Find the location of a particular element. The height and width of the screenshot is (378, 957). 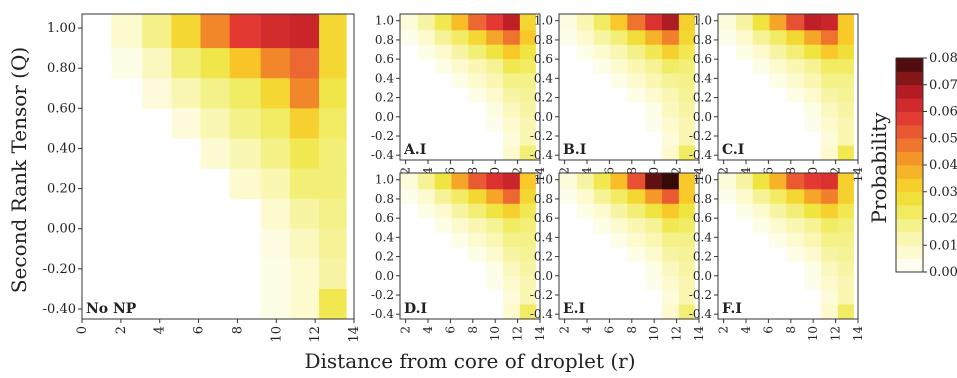

x-tick-label: 10 is located at coordinates (495, 333).